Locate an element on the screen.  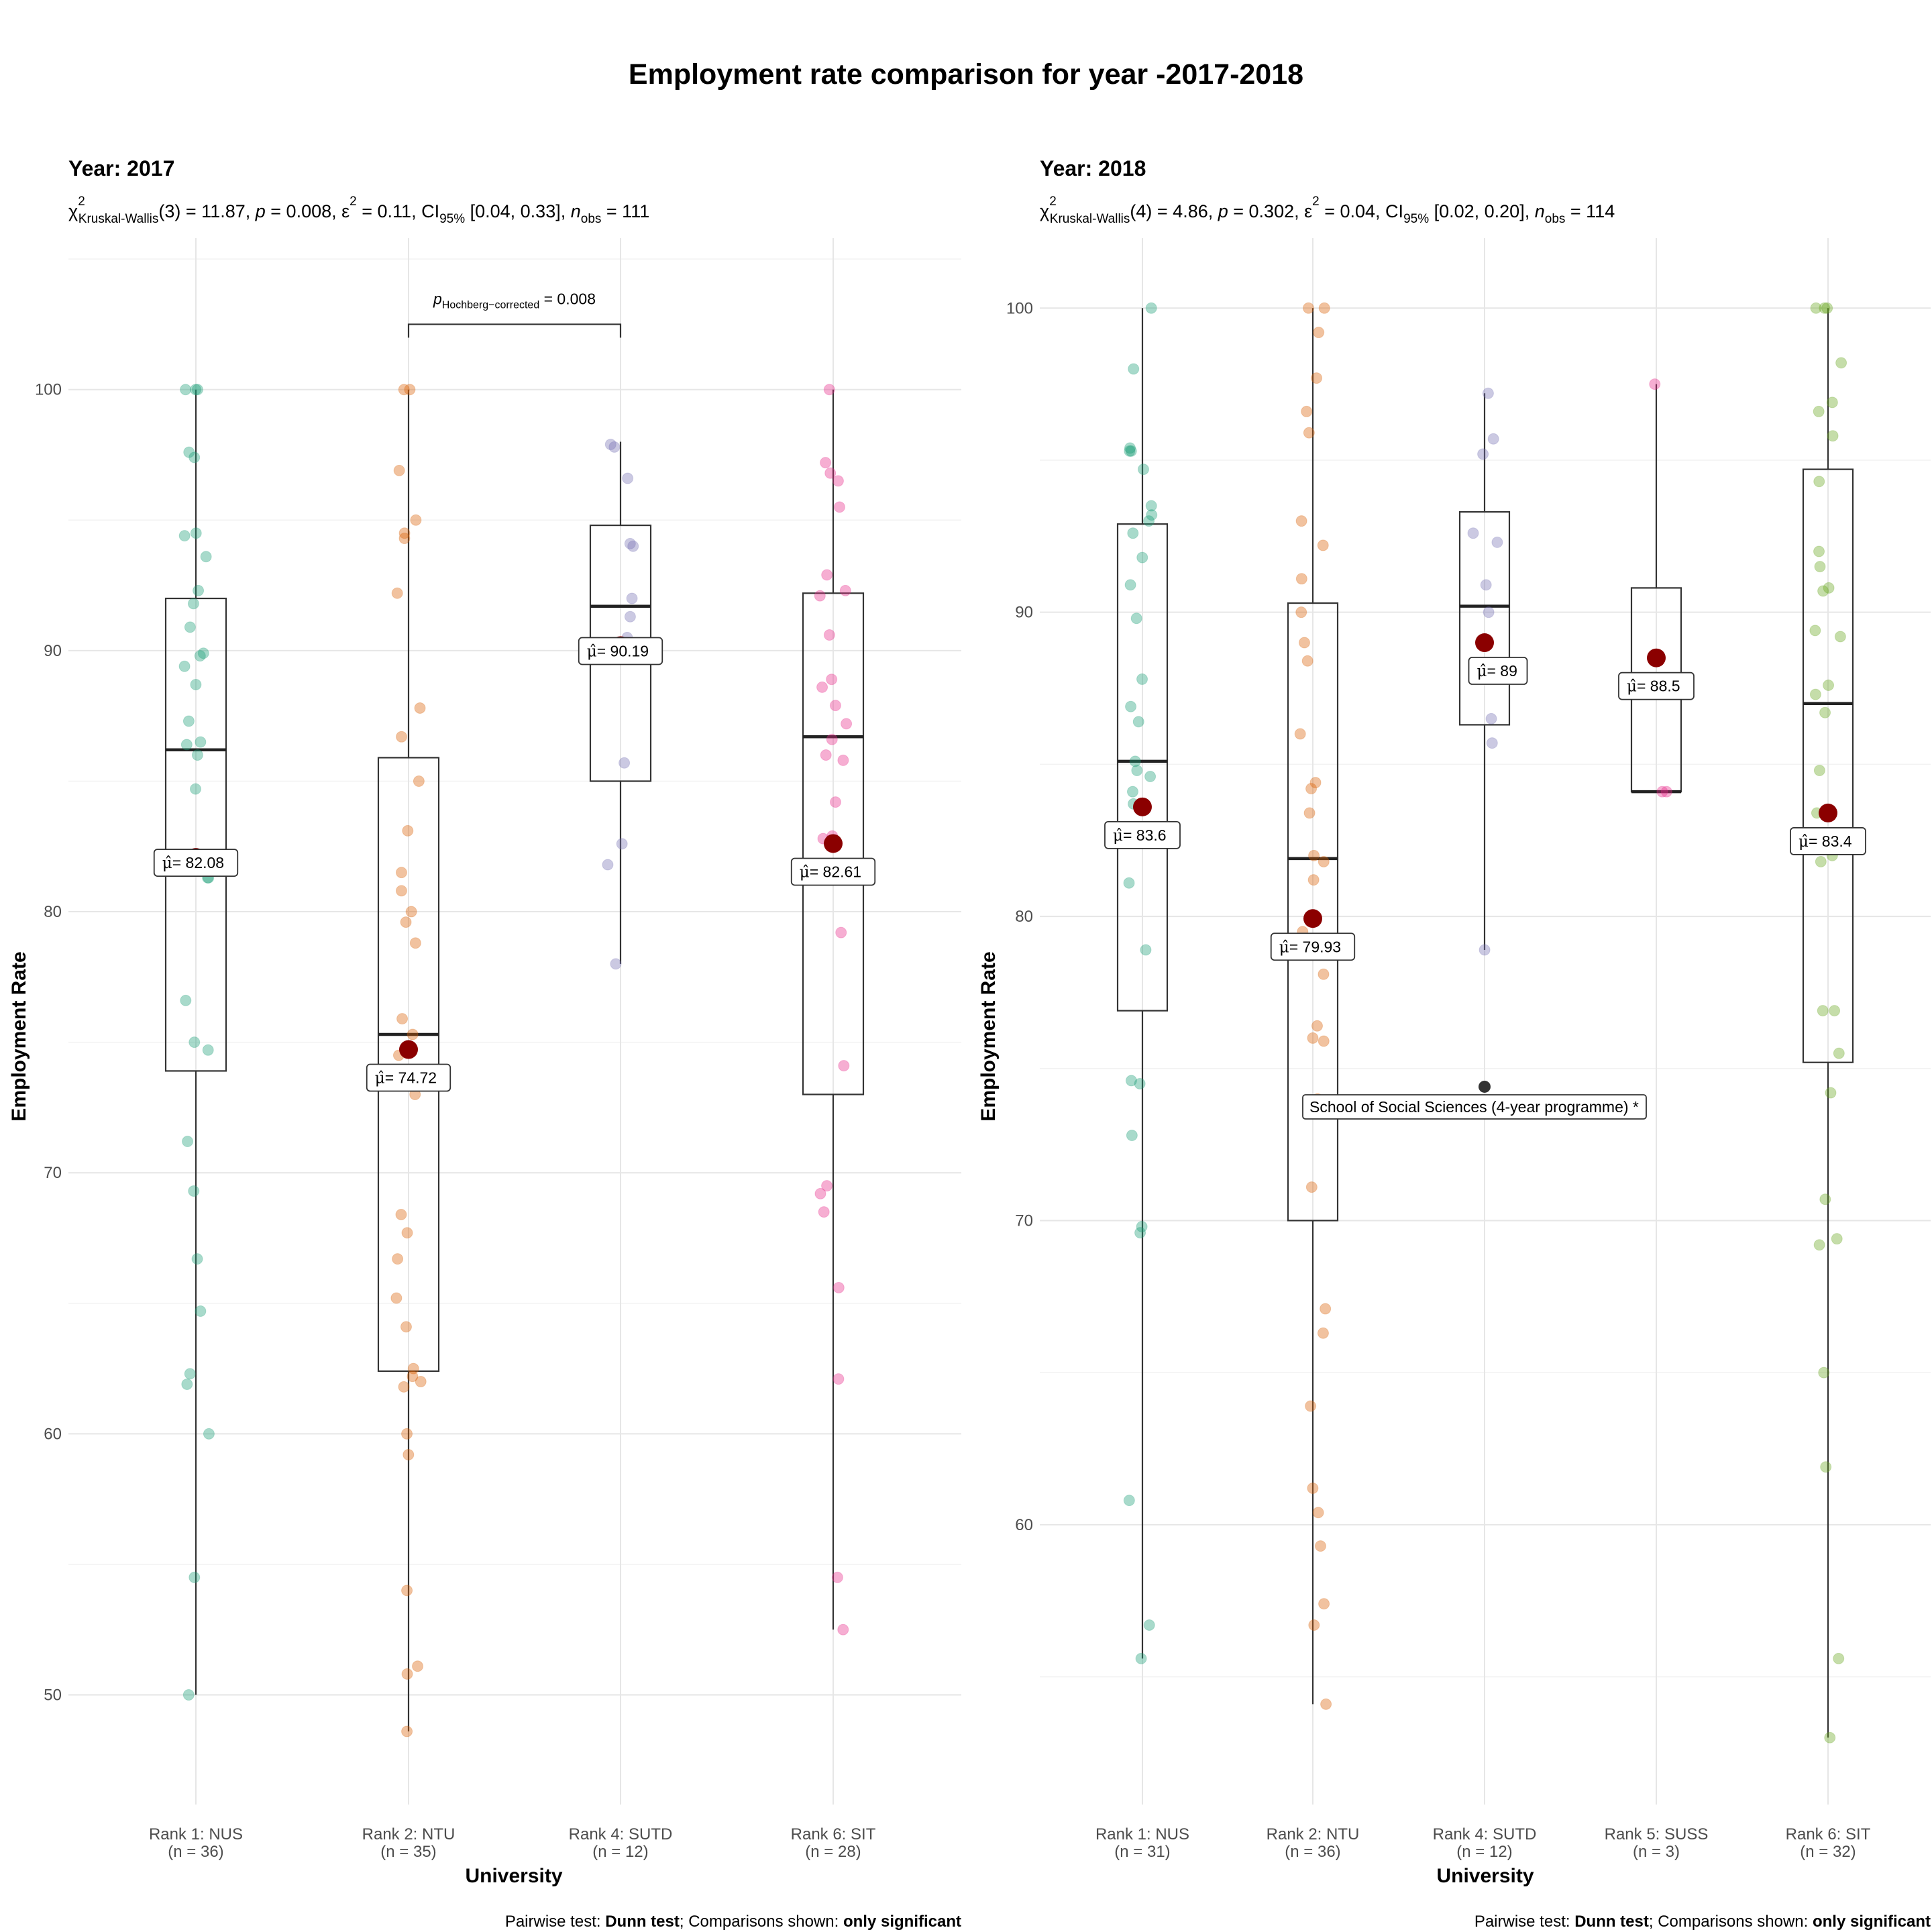
y-tick-label: 90 is located at coordinates (53, 651).